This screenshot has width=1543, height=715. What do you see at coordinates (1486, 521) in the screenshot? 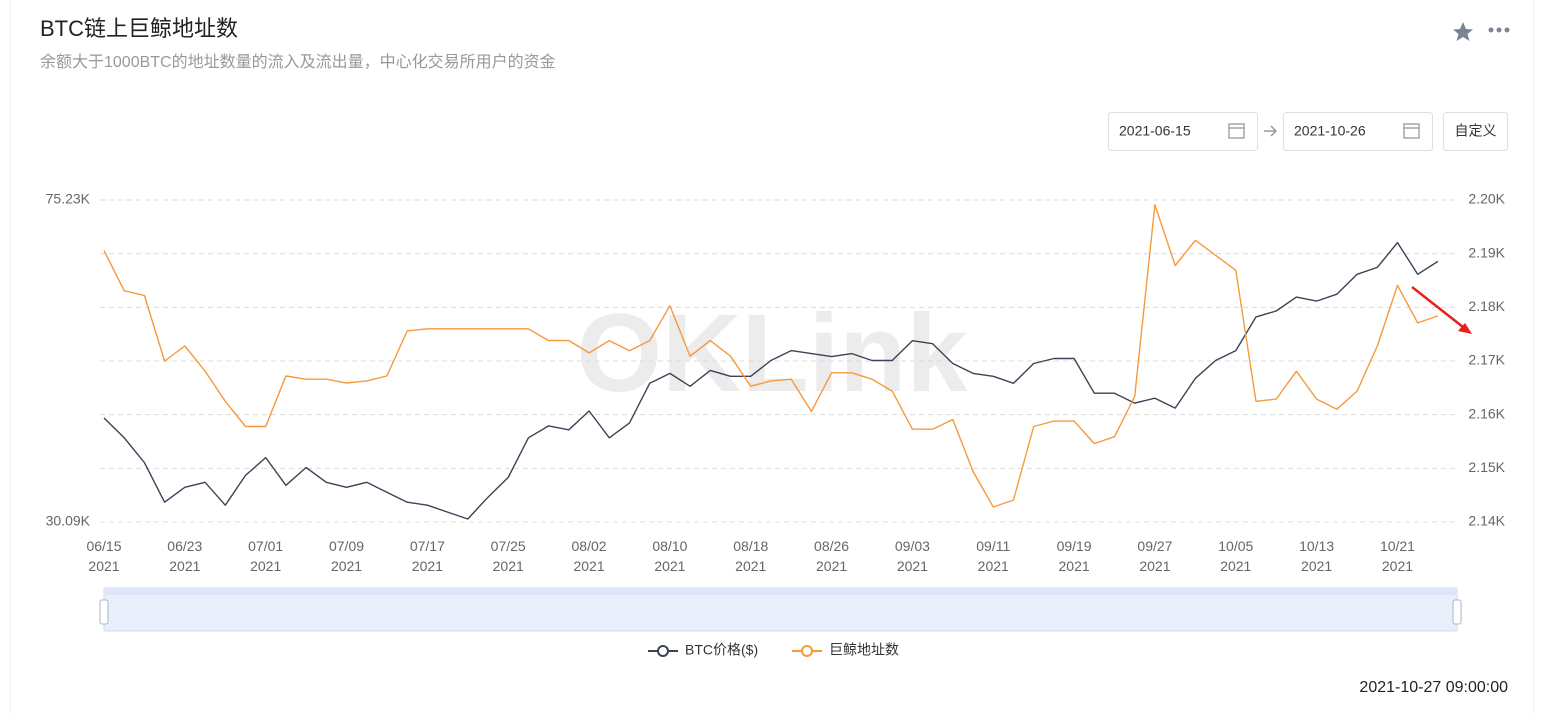
I see `y2-tick-label: 2.14K` at bounding box center [1486, 521].